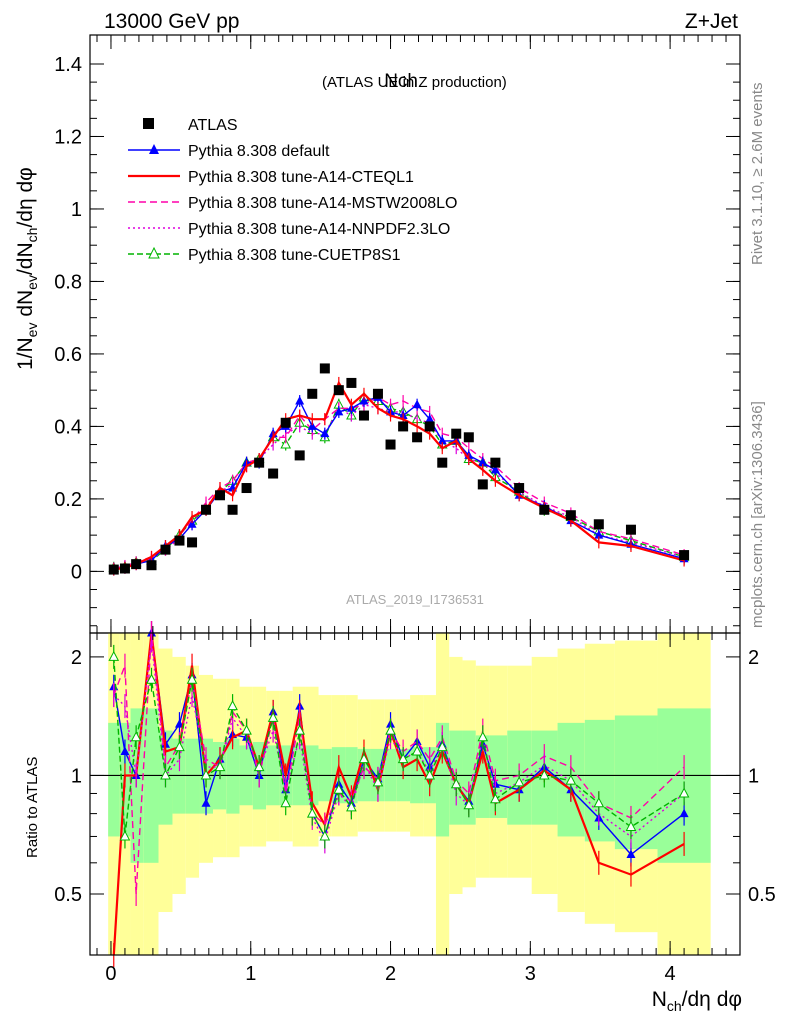 This screenshot has width=786, height=1024. Describe the element at coordinates (68, 137) in the screenshot. I see `y-tick-label: 1.2` at that location.